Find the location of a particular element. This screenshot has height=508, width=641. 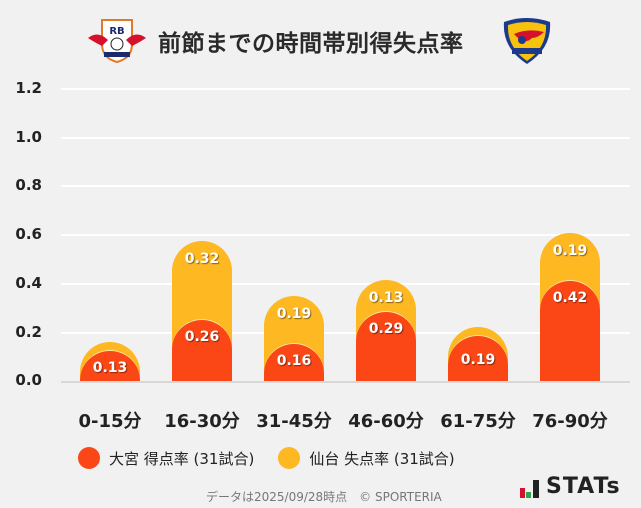

y-tick-label: 0.4 is located at coordinates (28, 283).